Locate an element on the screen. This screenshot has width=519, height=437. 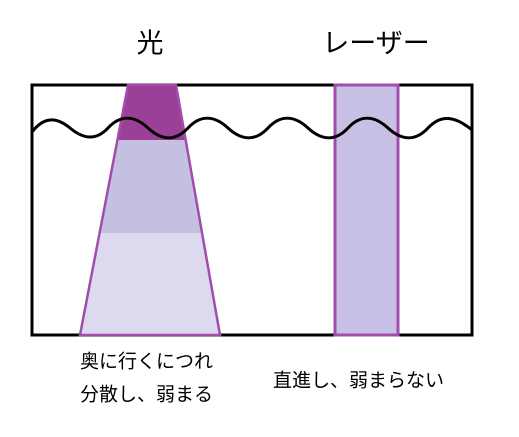
laser-beam is located at coordinates (366, 210).